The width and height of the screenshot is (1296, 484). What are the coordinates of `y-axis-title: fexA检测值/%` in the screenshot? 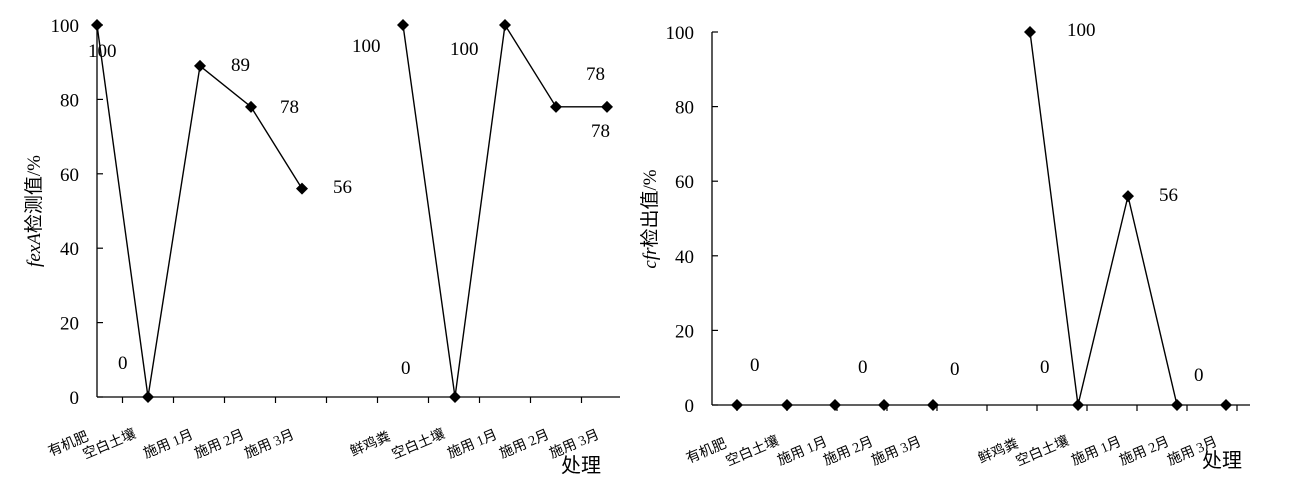 It's located at (34, 211).